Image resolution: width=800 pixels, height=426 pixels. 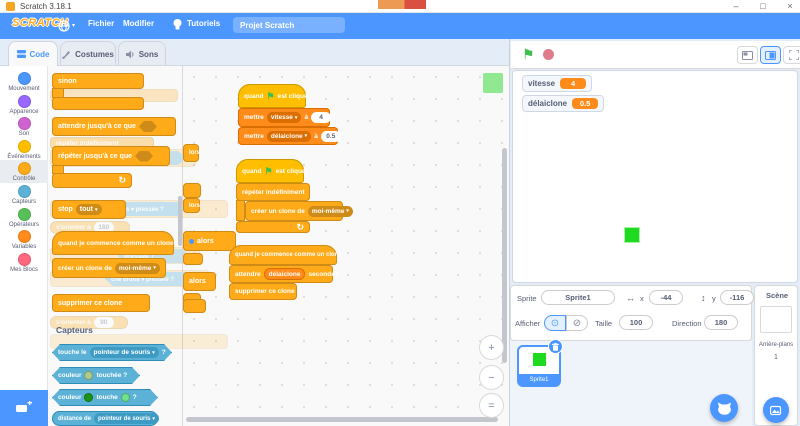 I want to click on block-dropdown: tout ▾, so click(x=88, y=209).